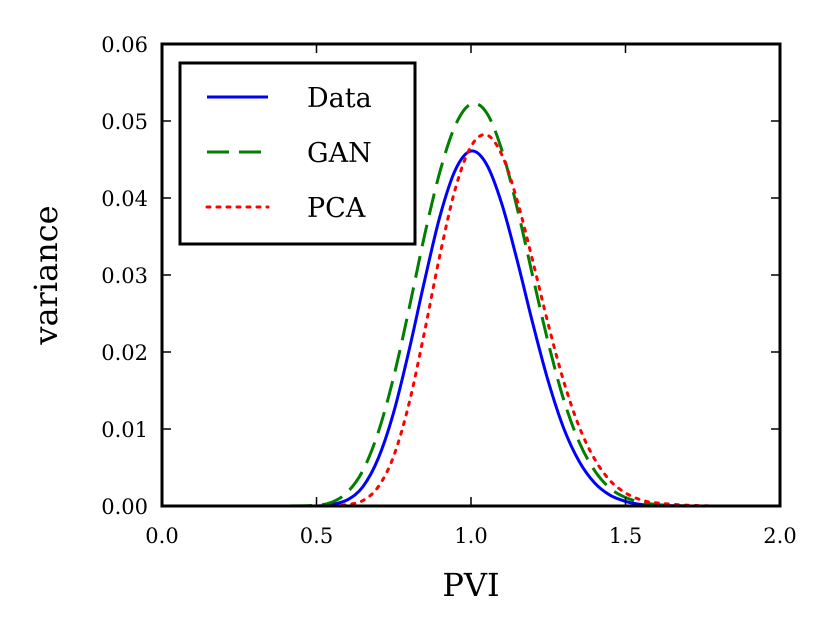 The width and height of the screenshot is (830, 637). I want to click on x-tick-label: 1.5, so click(625, 536).